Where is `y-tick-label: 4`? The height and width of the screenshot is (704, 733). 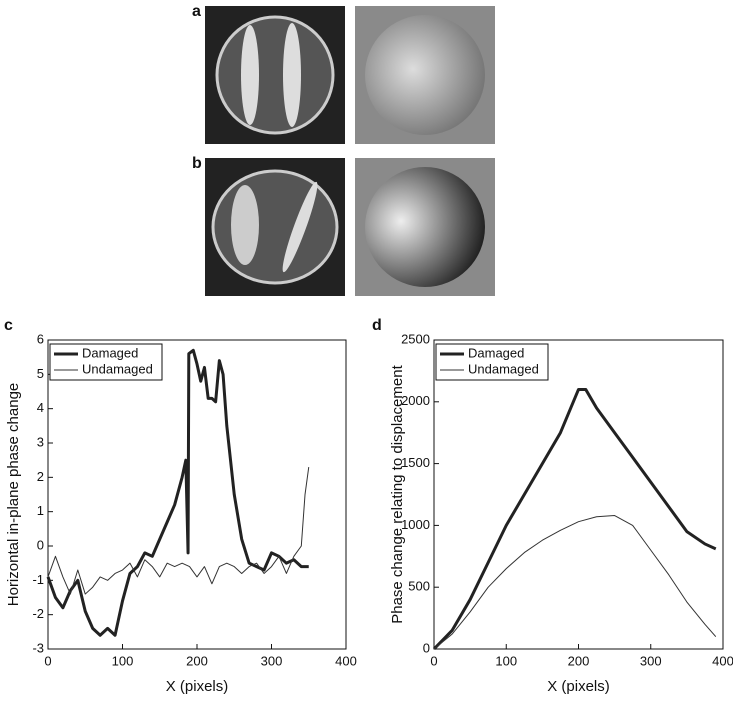
y-tick-label: 4 is located at coordinates (40, 407).